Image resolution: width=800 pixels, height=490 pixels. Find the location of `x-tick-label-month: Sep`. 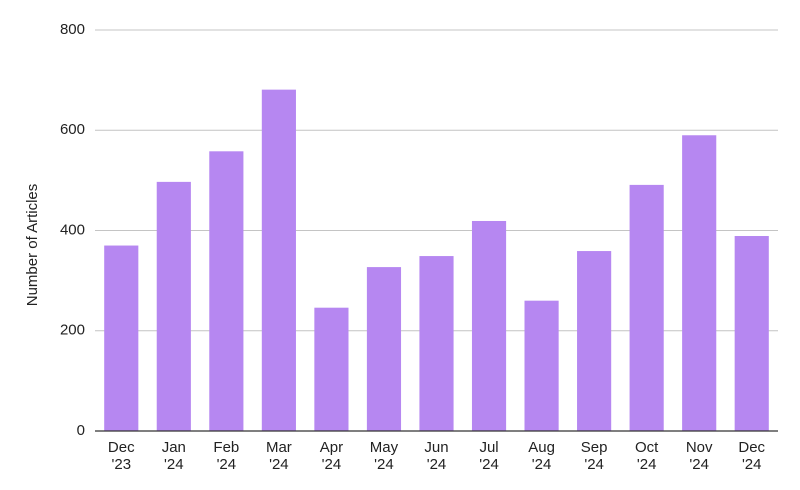

x-tick-label-month: Sep is located at coordinates (594, 447).